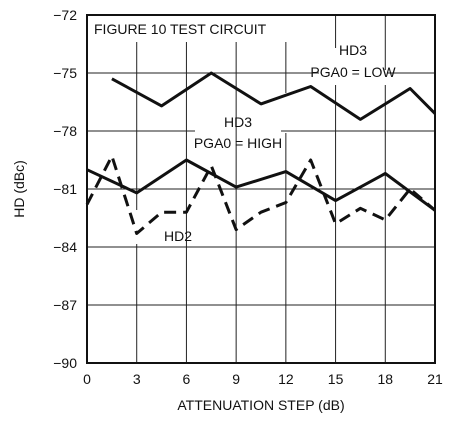 The height and width of the screenshot is (425, 459). I want to click on x-tick-label: 12, so click(286, 379).